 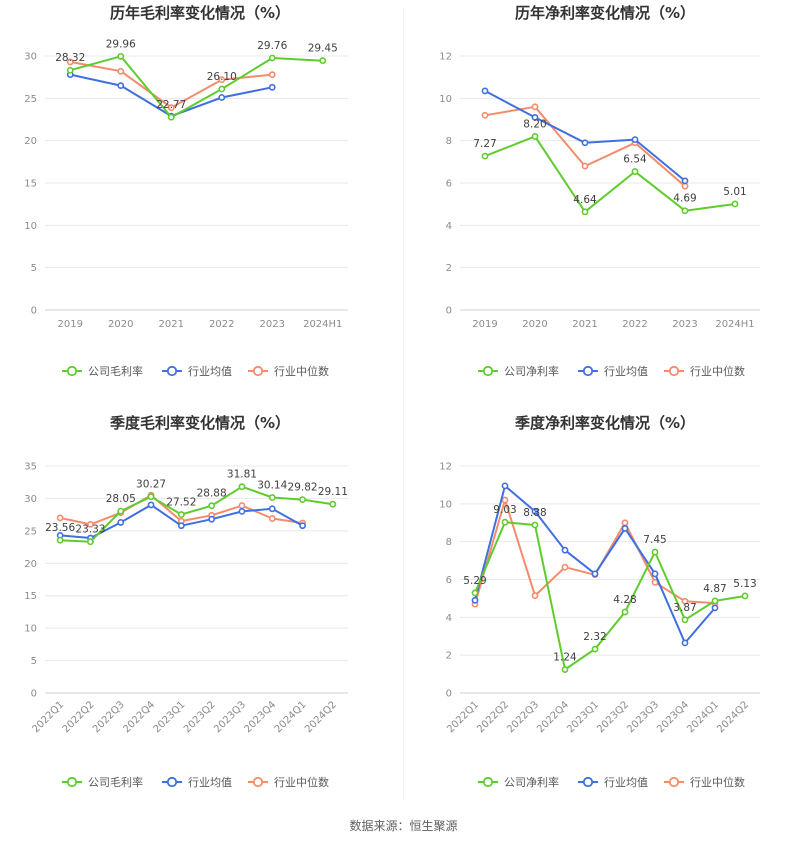 I want to click on data-label: 28.05, so click(x=121, y=499).